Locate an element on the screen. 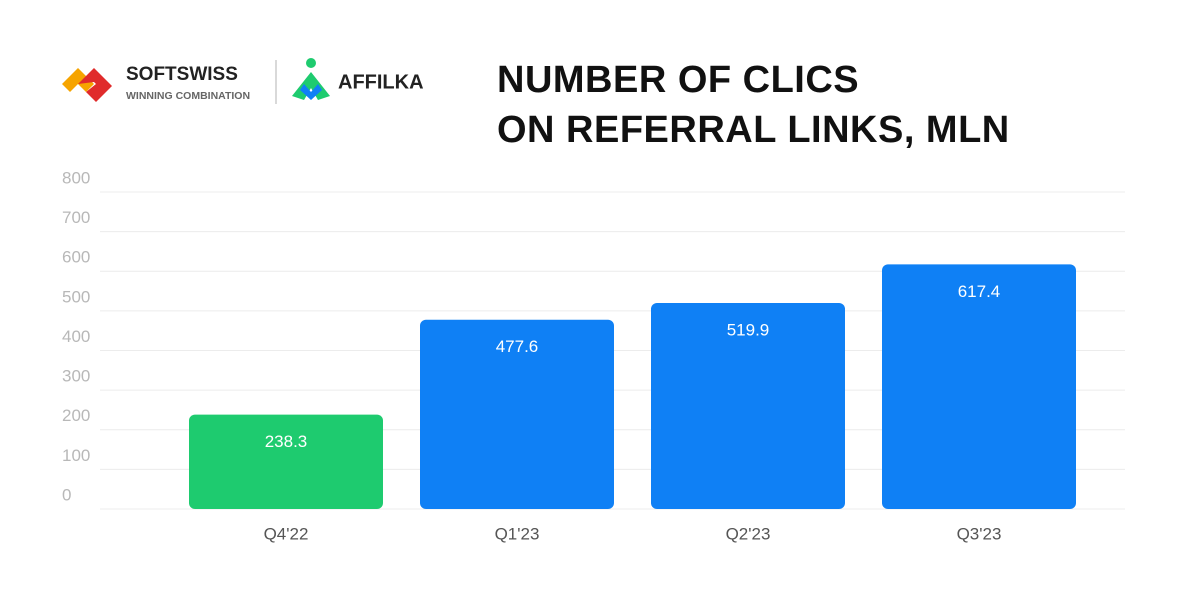 This screenshot has height=600, width=1200. logo-tagline: WINNING COMBINATION is located at coordinates (188, 96).